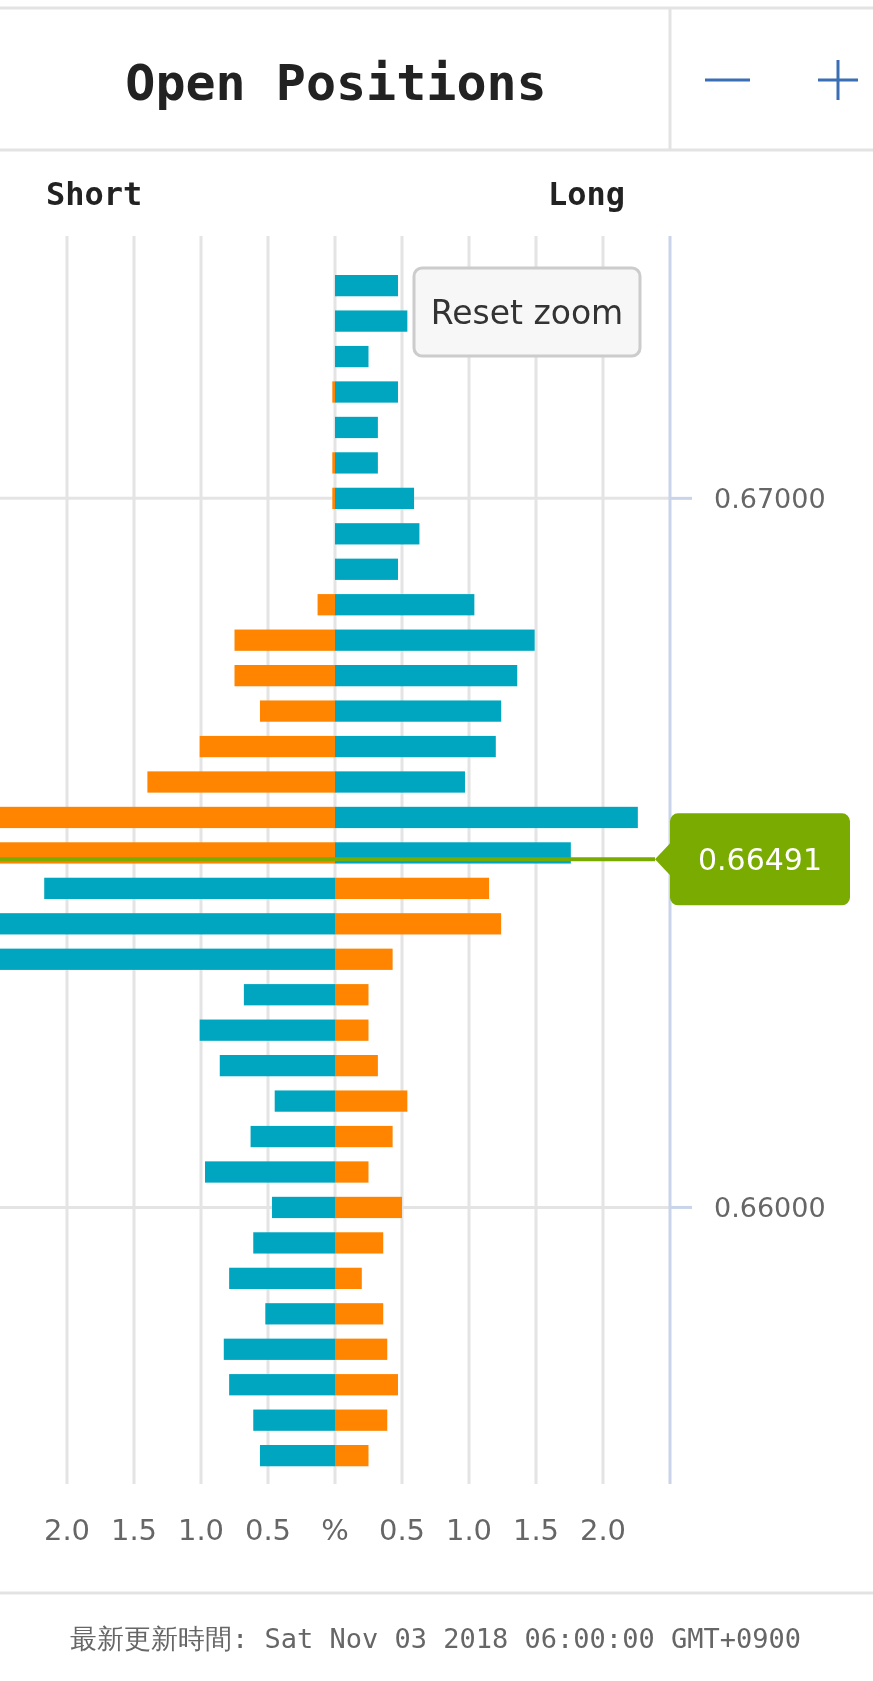 This screenshot has height=1681, width=873. What do you see at coordinates (527, 312) in the screenshot?
I see `annotation: Reset zoom` at bounding box center [527, 312].